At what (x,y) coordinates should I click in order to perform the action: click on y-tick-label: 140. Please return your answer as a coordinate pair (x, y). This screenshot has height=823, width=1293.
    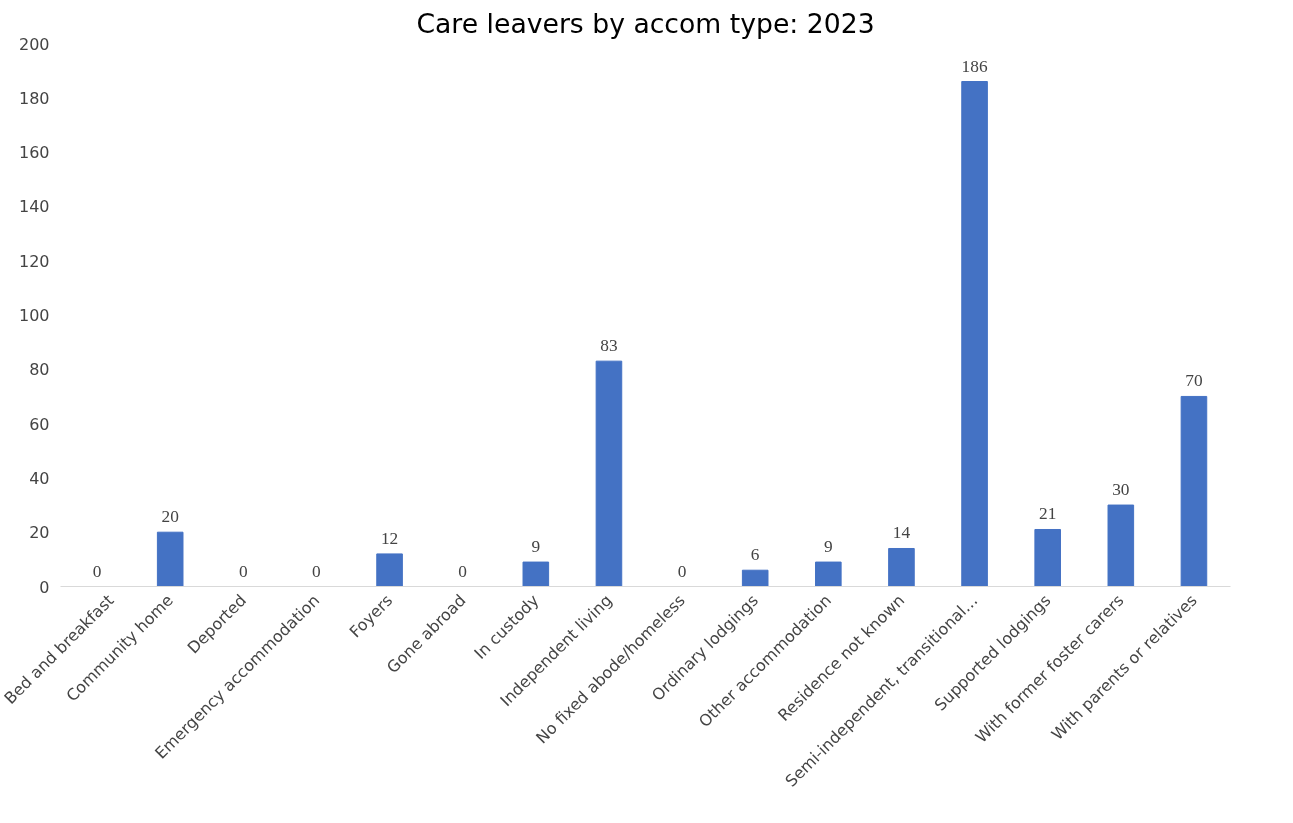
    Looking at the image, I should click on (34, 207).